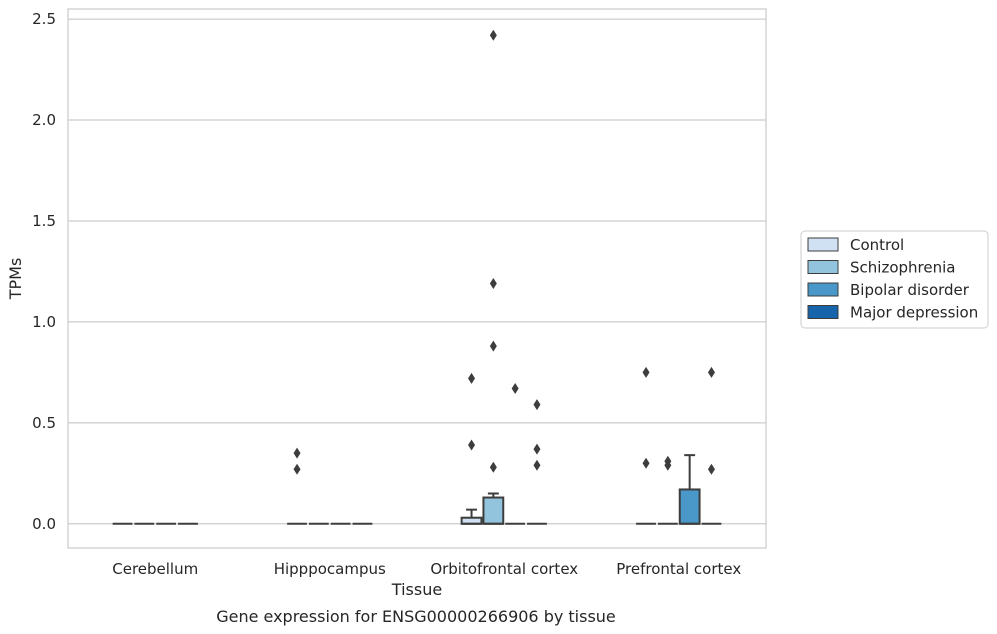 Image resolution: width=997 pixels, height=634 pixels. Describe the element at coordinates (15, 279) in the screenshot. I see `y-axis-label: TPMs` at that location.